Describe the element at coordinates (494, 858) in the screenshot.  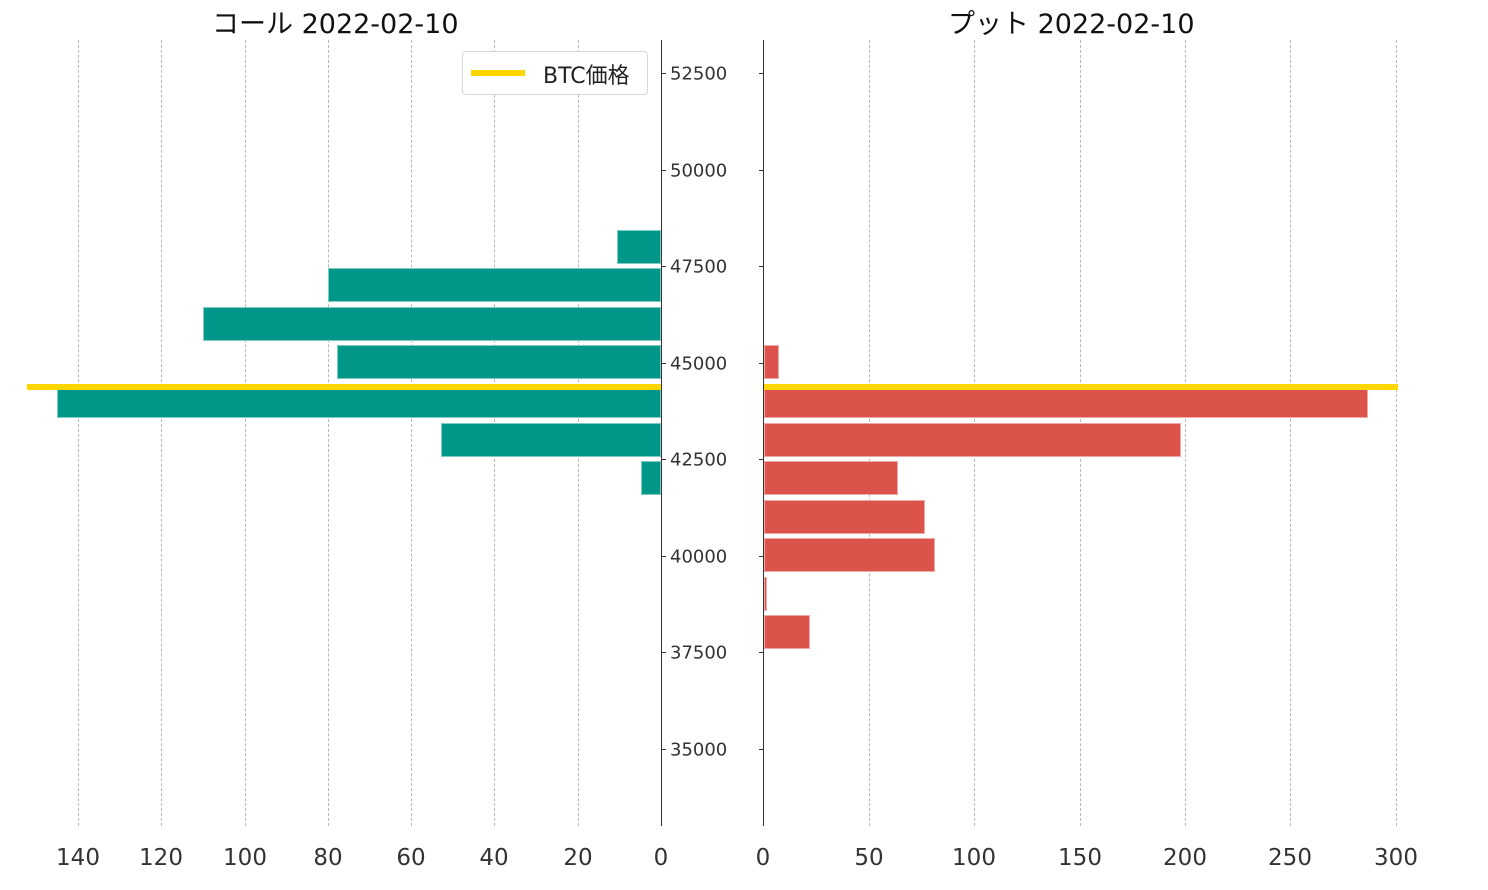
I see `call-x-tick-label: 40` at that location.